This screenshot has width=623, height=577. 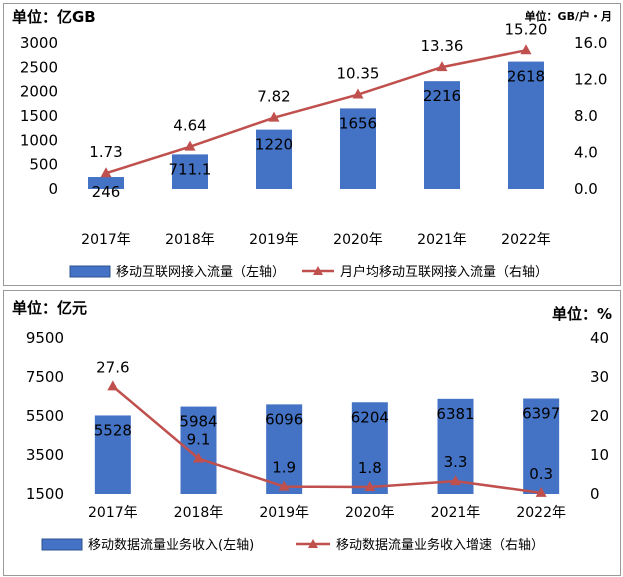 What do you see at coordinates (189, 126) in the screenshot?
I see `top-line-label: 4.64` at bounding box center [189, 126].